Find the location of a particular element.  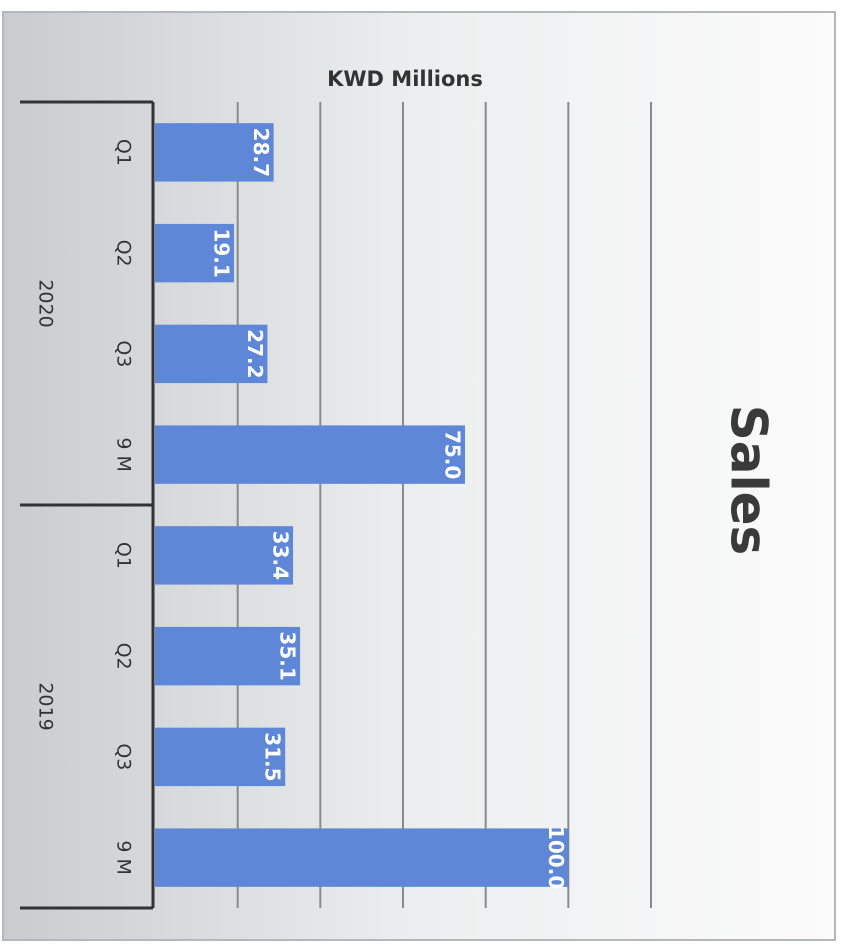

data-label: 27.2 is located at coordinates (255, 353).